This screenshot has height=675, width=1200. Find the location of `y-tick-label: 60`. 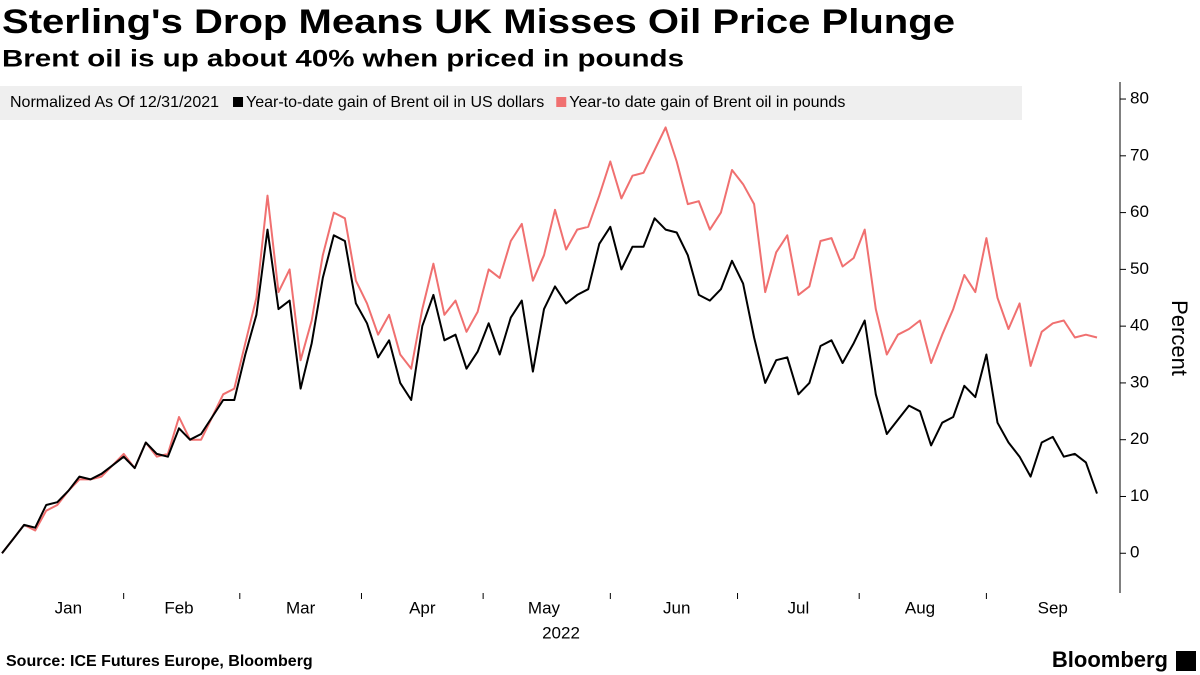

y-tick-label: 60 is located at coordinates (1139, 211).